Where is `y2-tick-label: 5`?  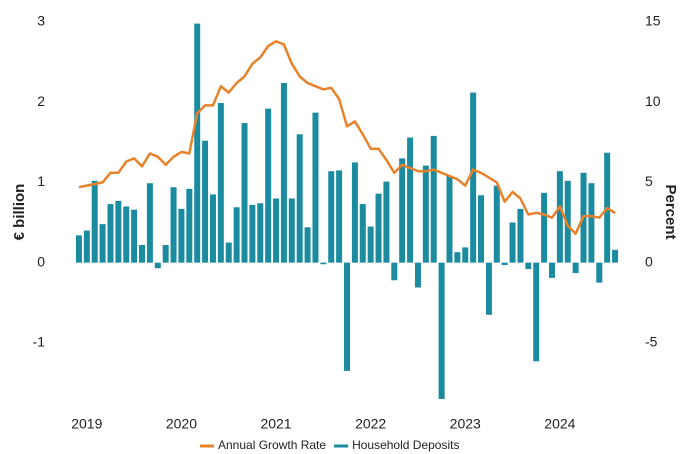
y2-tick-label: 5 is located at coordinates (649, 181).